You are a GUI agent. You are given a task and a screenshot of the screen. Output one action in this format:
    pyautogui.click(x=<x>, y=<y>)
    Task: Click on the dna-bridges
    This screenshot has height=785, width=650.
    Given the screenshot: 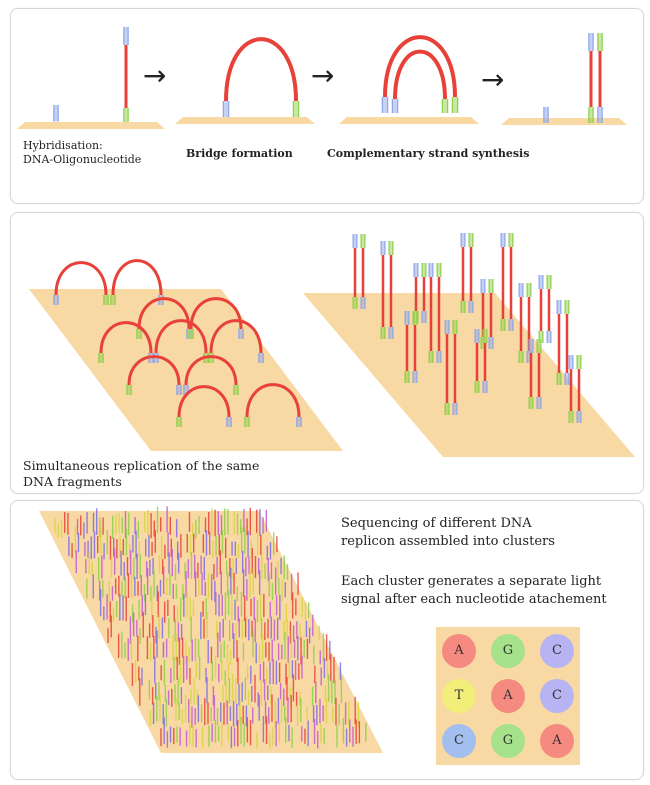 What is the action you would take?
    pyautogui.click(x=177, y=343)
    